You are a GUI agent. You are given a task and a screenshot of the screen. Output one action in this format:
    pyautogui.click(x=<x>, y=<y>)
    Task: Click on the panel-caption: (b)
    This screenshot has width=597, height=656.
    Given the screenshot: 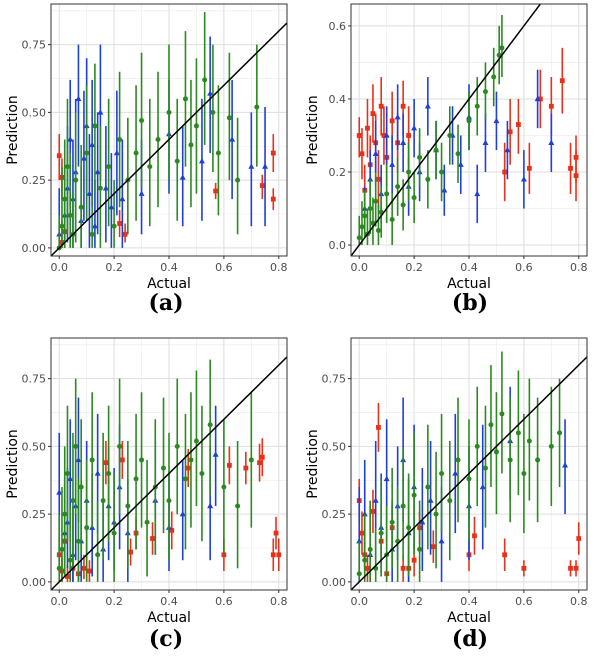 What is the action you would take?
    pyautogui.click(x=470, y=303)
    